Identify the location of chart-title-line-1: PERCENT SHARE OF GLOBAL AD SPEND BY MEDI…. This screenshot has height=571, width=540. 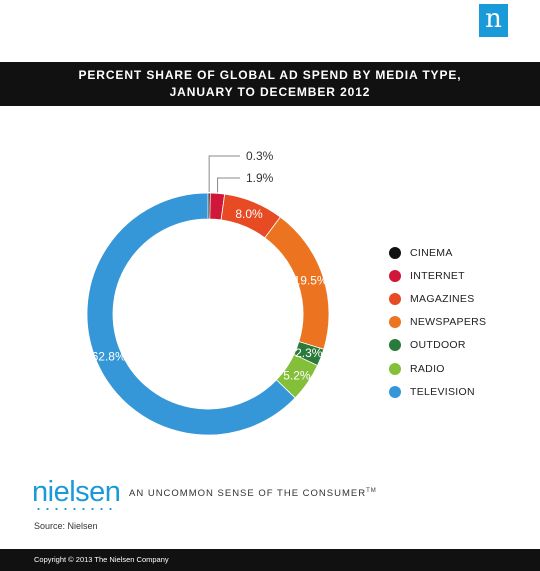
(270, 75).